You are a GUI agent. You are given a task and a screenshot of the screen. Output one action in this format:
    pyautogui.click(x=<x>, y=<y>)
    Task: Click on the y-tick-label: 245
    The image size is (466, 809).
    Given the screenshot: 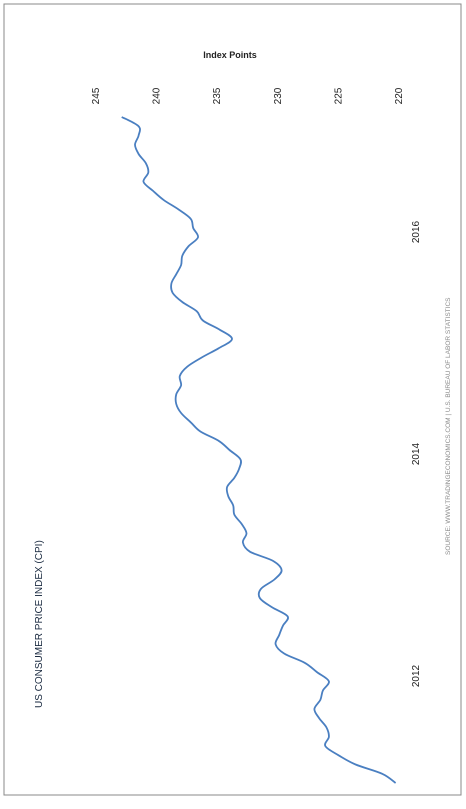 What is the action you would take?
    pyautogui.click(x=96, y=95)
    